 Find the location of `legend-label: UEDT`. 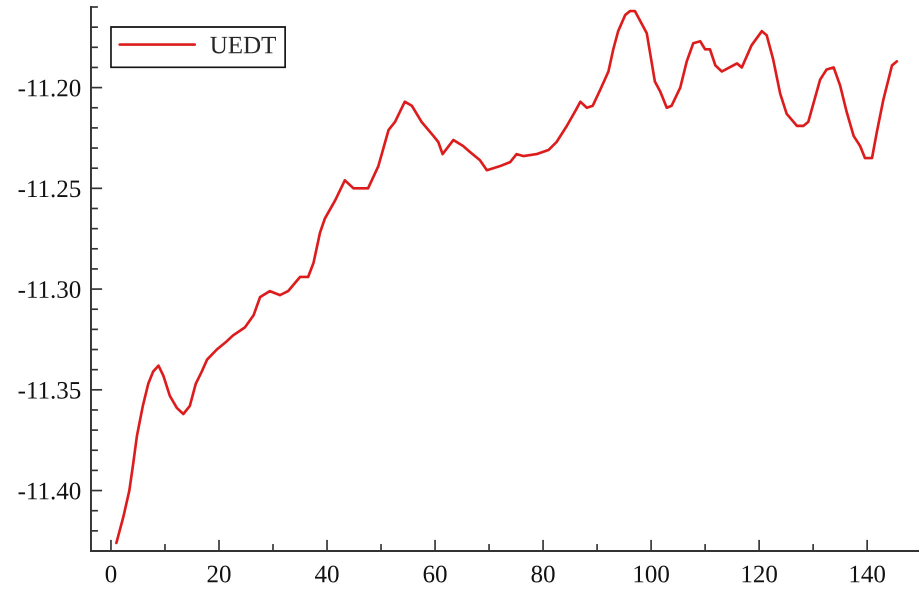

legend-label: UEDT is located at coordinates (243, 45).